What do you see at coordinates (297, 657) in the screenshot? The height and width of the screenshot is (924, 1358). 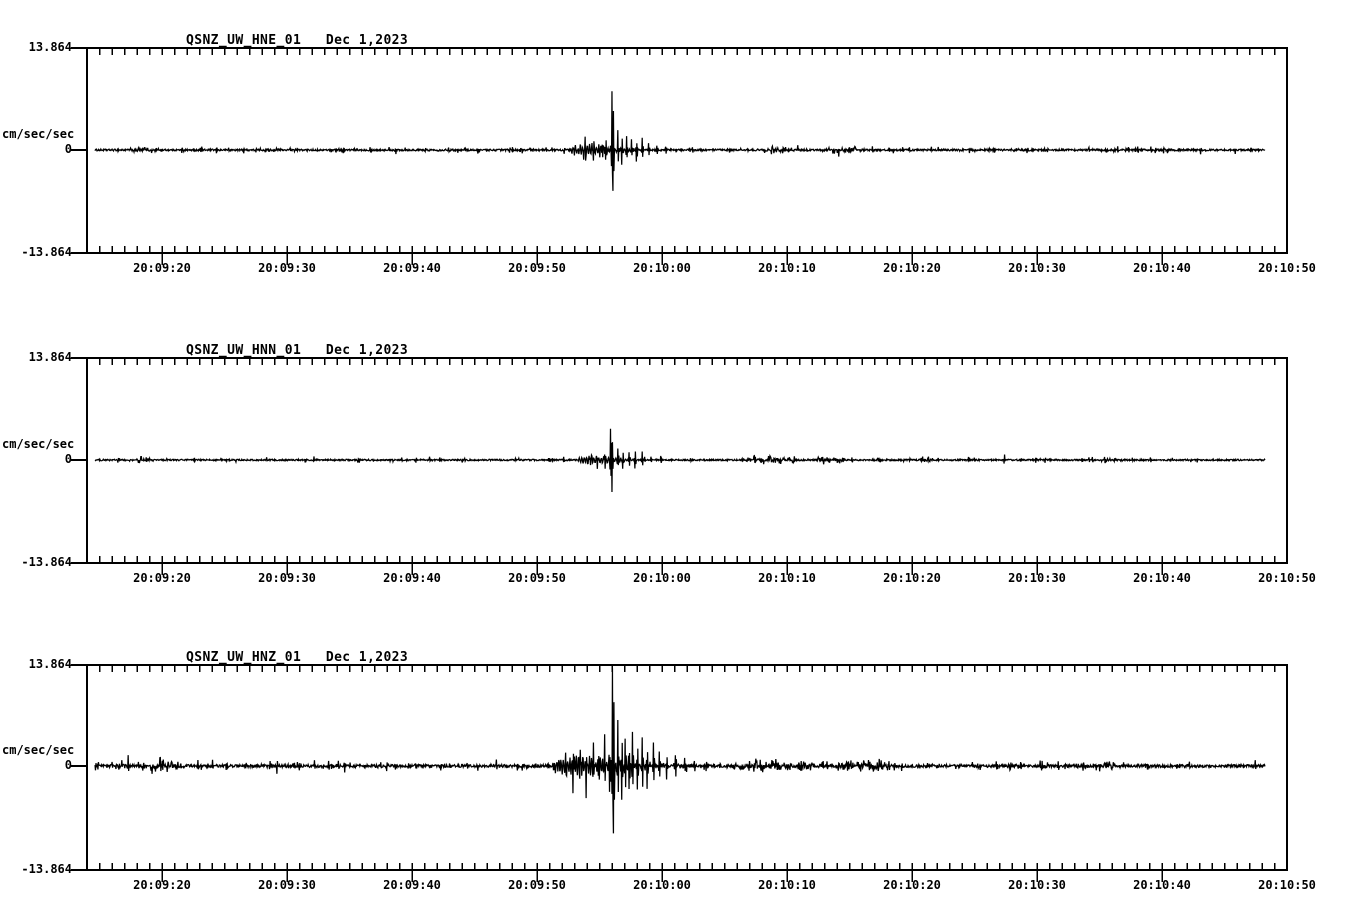 I see `panel-title-hnz: QSNZ_UW_HNZ_01 Dec 1,2023` at bounding box center [297, 657].